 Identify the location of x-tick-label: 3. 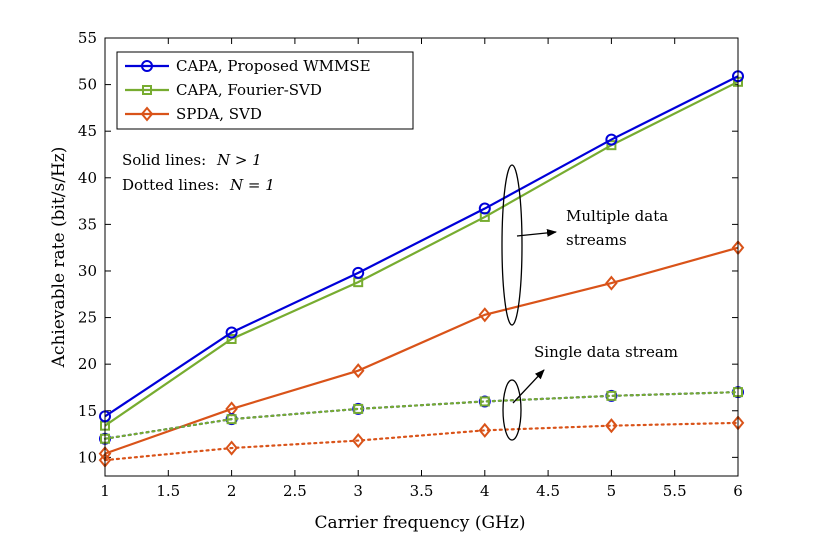
(358, 491).